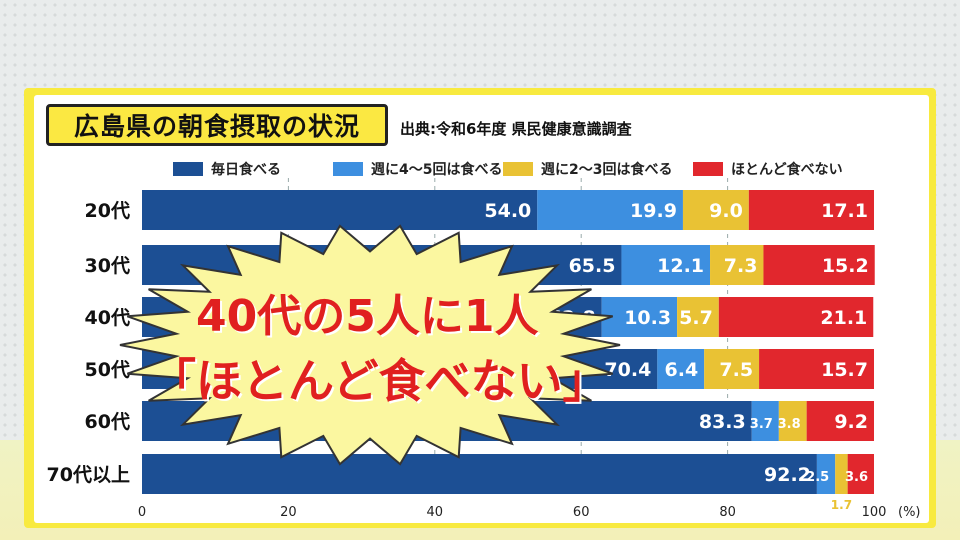  Describe the element at coordinates (516, 129) in the screenshot. I see `chart-source: 出典:令和6年度 県民健康意識調査` at that location.